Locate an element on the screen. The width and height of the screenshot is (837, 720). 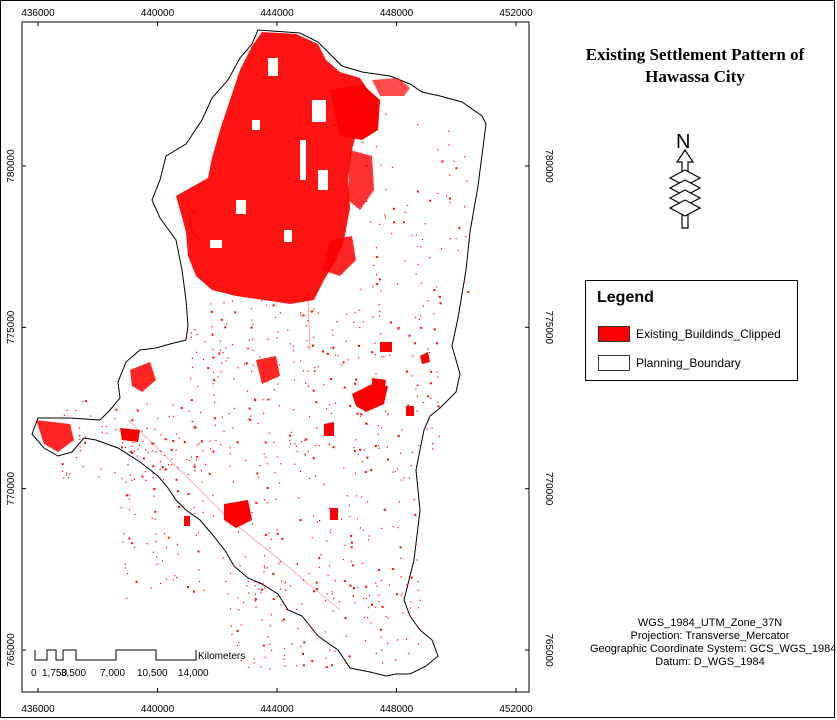
scale-label-7000: 7,000 is located at coordinates (112, 673).